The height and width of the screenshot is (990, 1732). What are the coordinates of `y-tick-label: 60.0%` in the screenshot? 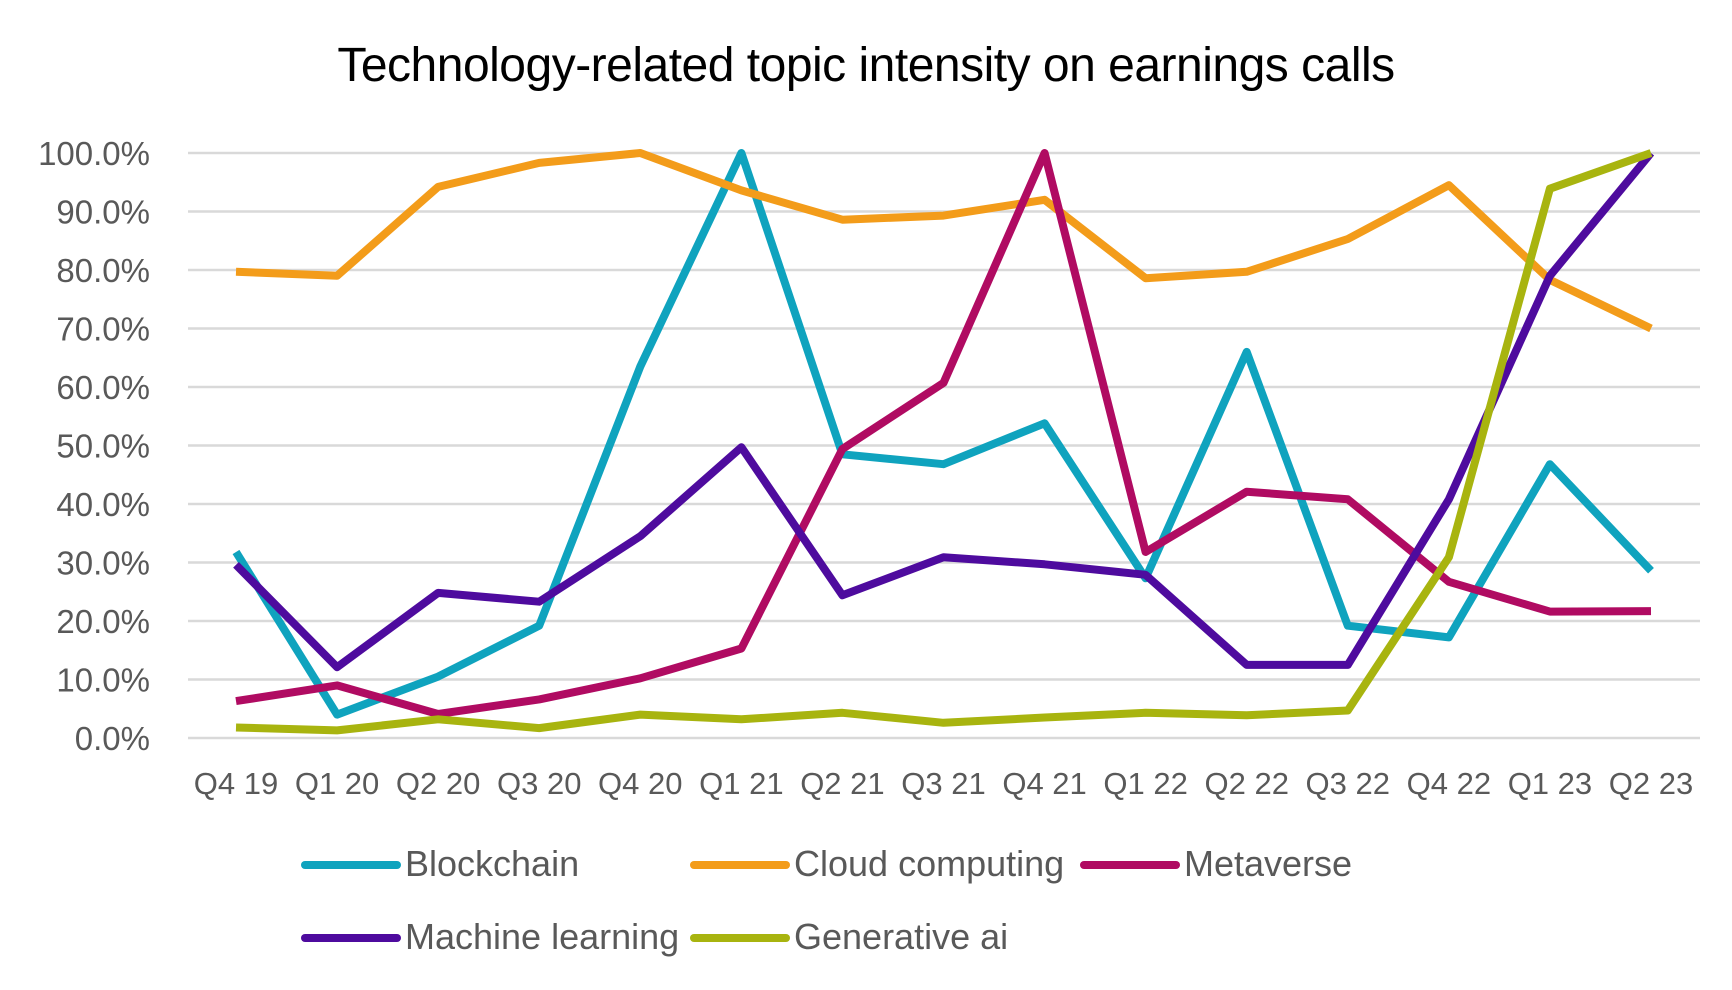 It's located at (103, 387).